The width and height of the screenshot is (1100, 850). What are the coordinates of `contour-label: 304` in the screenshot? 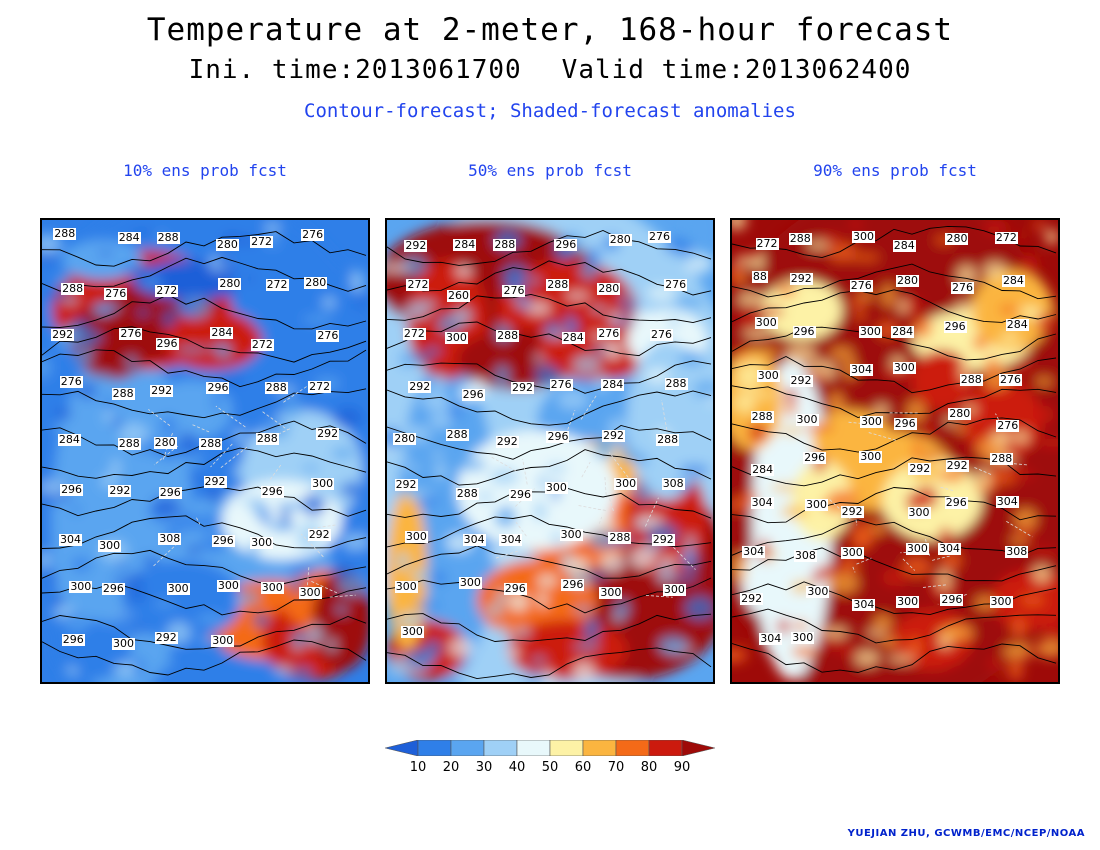 It's located at (864, 605).